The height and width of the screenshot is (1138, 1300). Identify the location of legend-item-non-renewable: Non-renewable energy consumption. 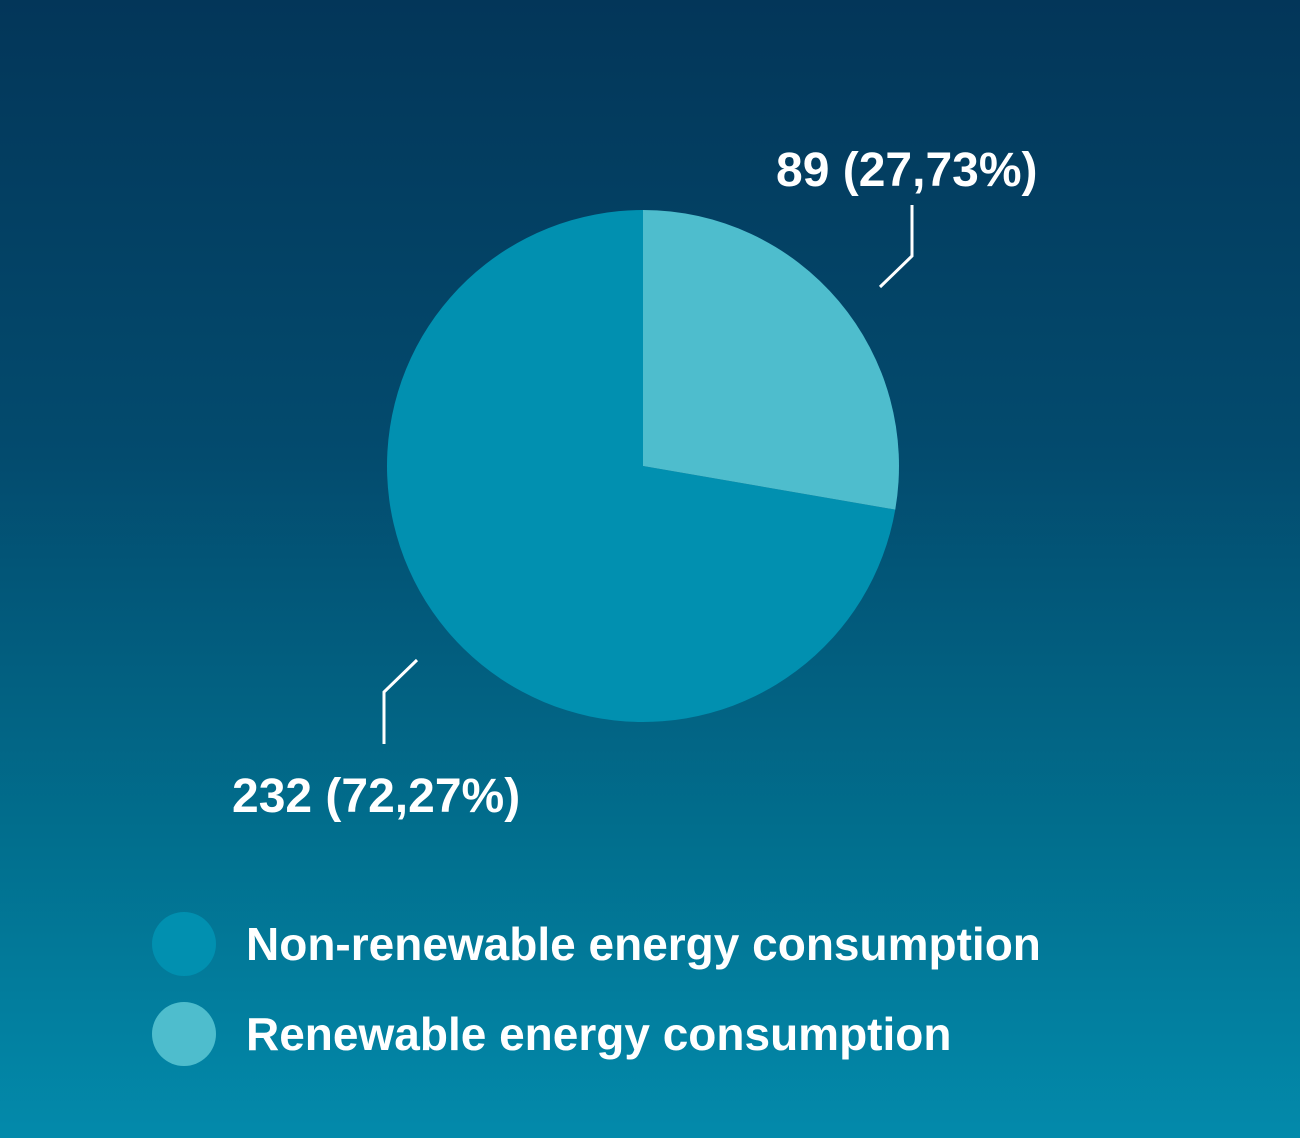
(596, 944).